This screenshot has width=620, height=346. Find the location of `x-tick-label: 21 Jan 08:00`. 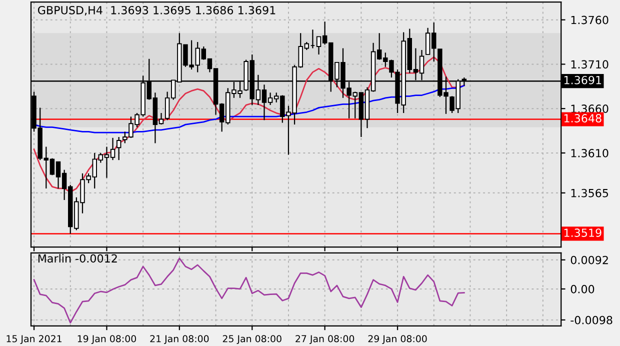

x-tick-label: 21 Jan 08:00 is located at coordinates (179, 339).